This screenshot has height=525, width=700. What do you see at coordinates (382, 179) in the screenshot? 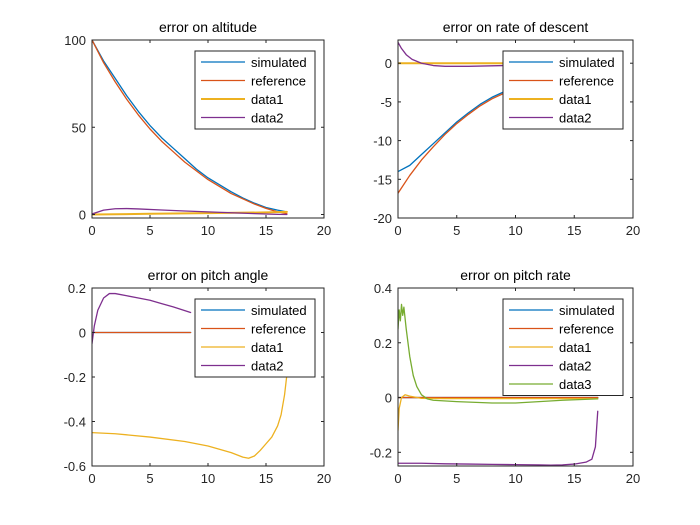
I see `y-tick-label: -15` at bounding box center [382, 179].